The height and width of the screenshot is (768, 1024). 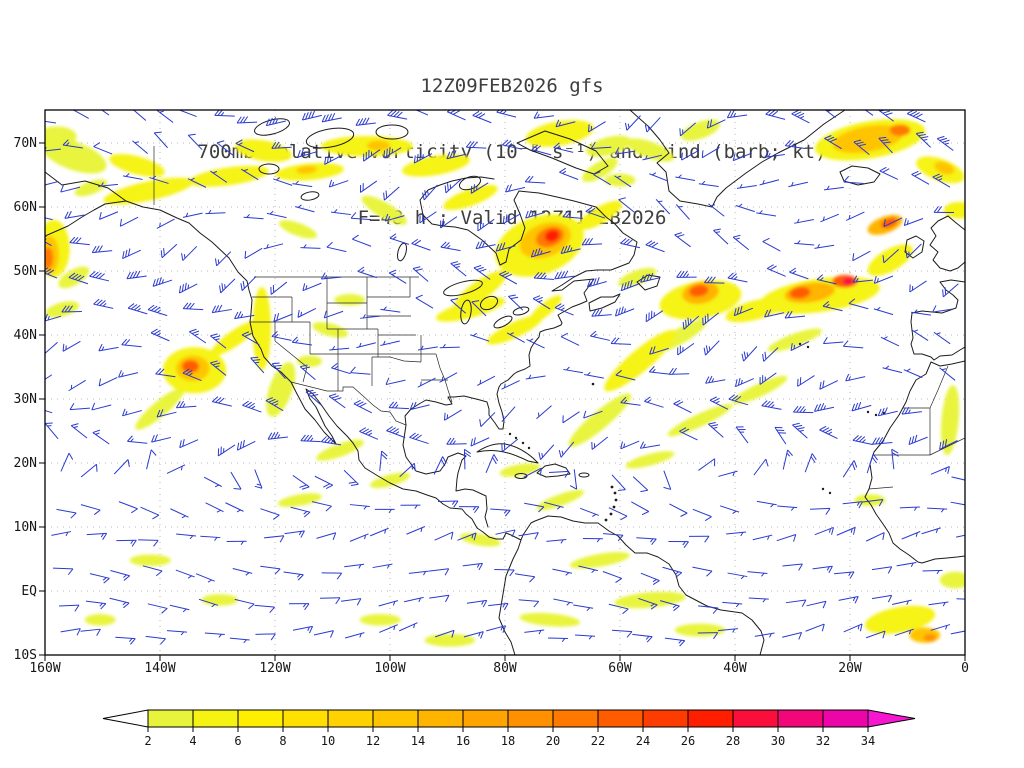 I want to click on lat-tick-label: 70N, so click(x=25, y=143).